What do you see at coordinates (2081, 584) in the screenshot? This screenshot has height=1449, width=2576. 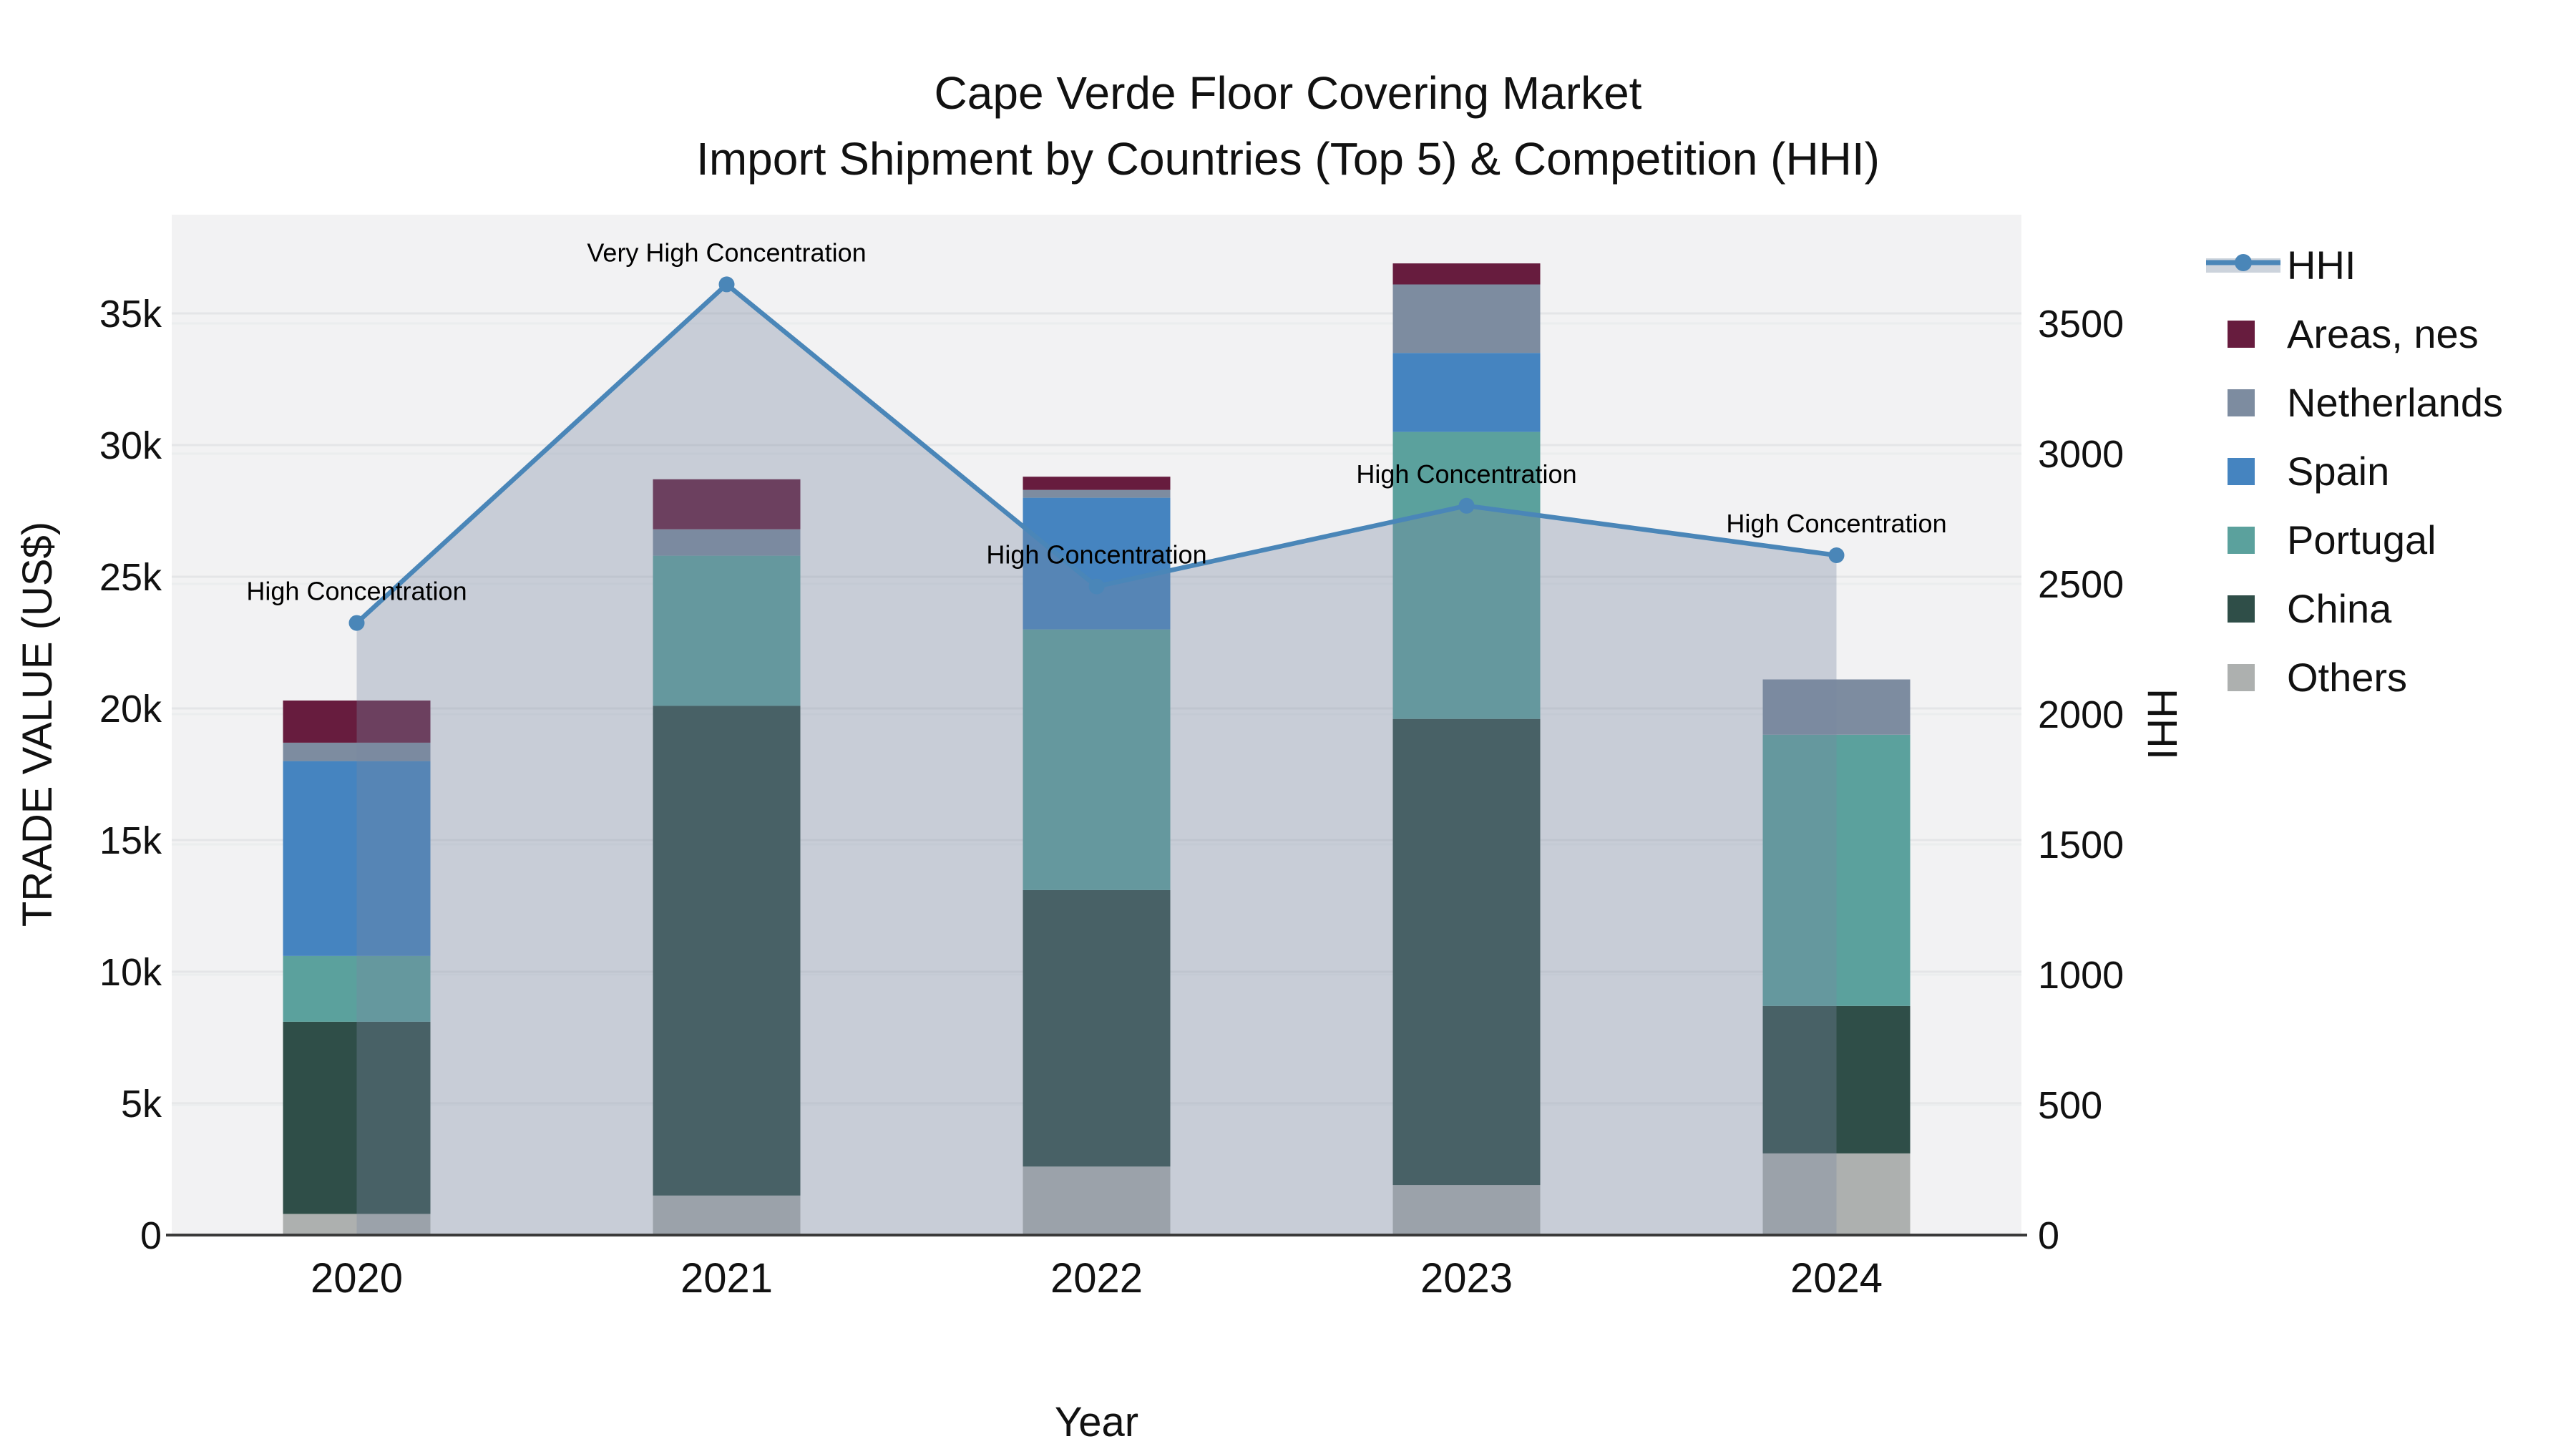 I see `y-right-tick: 2500` at bounding box center [2081, 584].